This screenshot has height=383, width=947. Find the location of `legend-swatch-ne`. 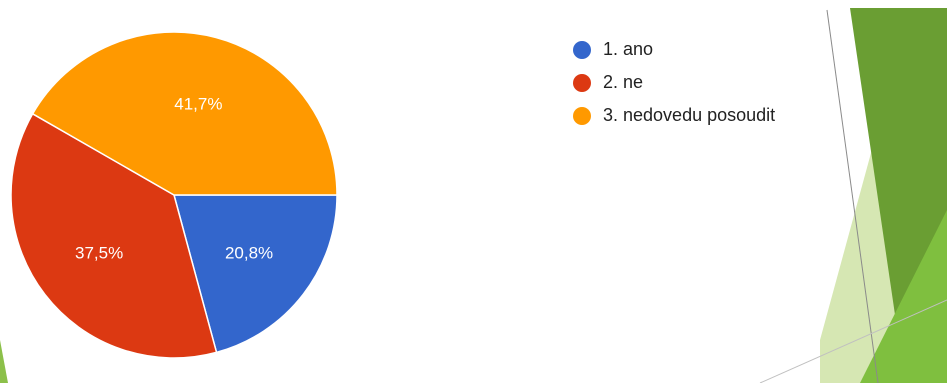

legend-swatch-ne is located at coordinates (582, 82).